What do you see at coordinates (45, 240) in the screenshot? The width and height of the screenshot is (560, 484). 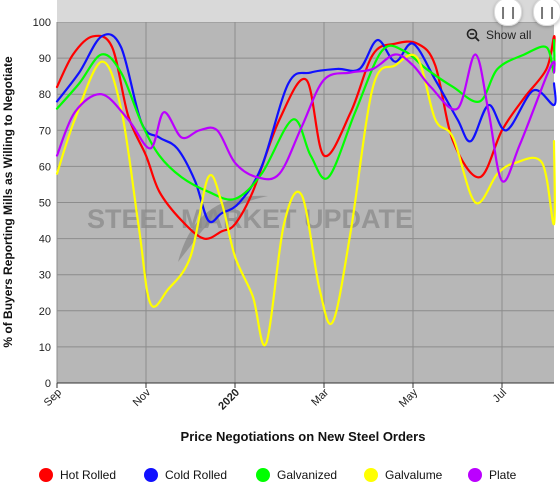 I see `y-tick-label: 40` at bounding box center [45, 240].